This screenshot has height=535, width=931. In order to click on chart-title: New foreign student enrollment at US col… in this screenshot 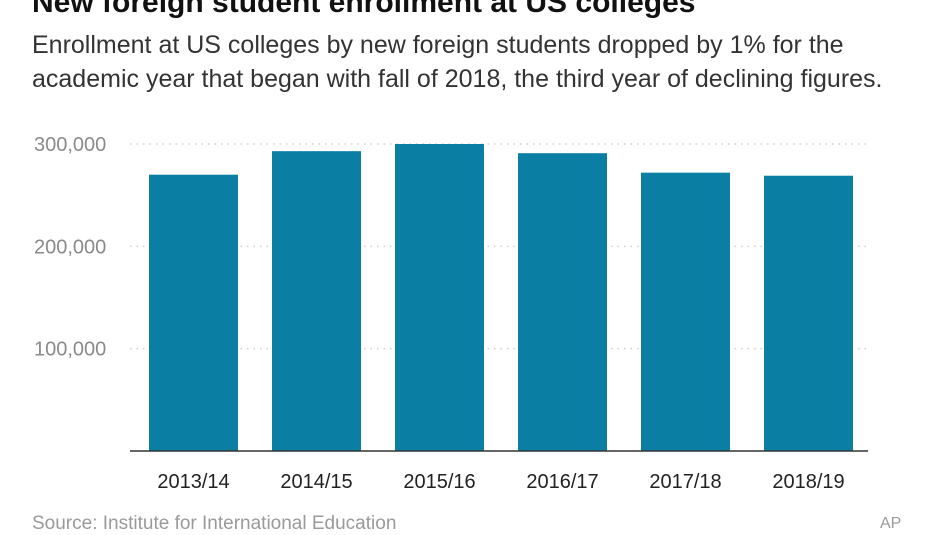, I will do `click(364, 9)`.